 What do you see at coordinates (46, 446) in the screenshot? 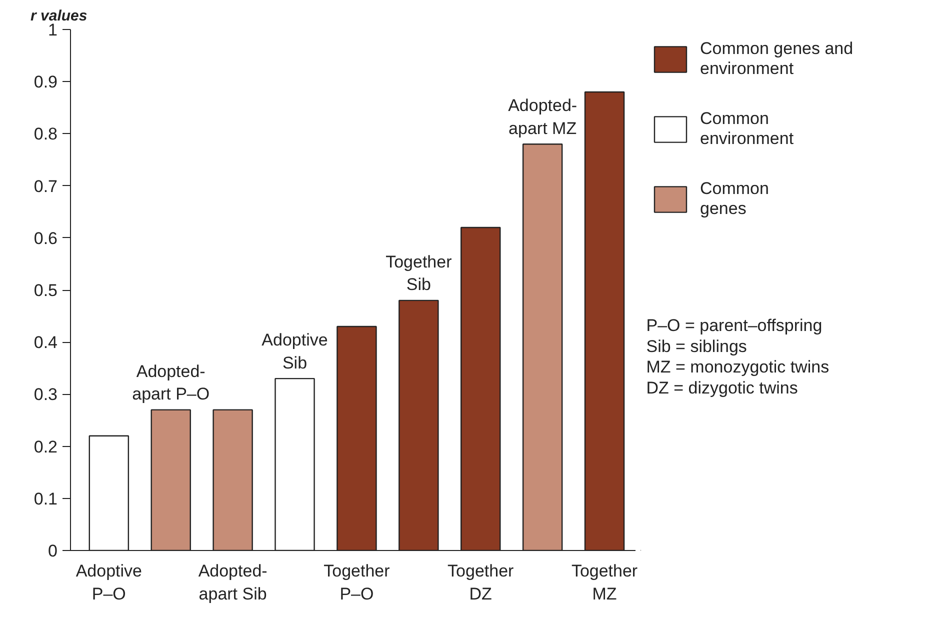
I see `y-tick-label: 0.2` at bounding box center [46, 446].